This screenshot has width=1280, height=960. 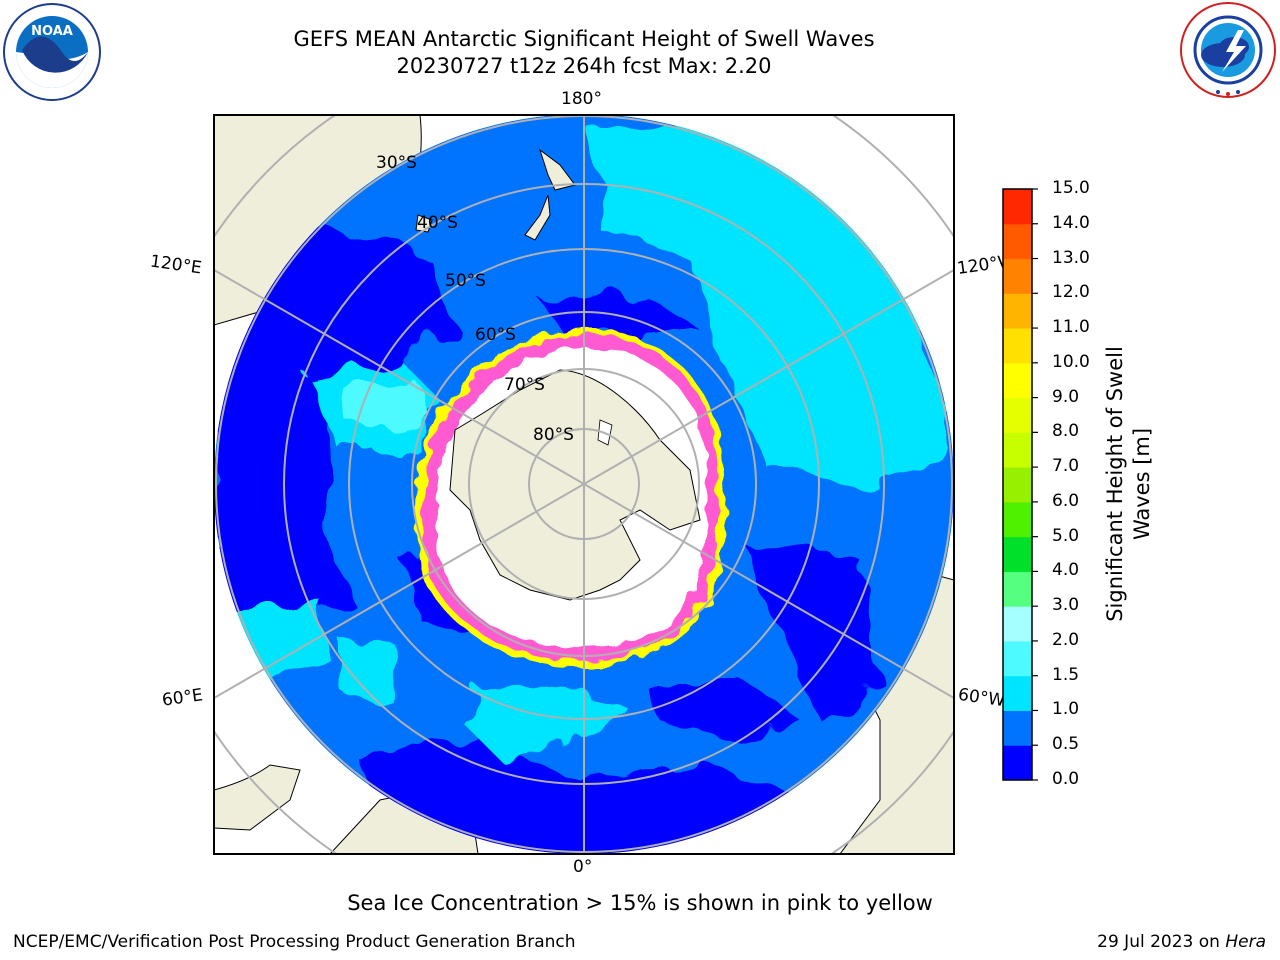 What do you see at coordinates (1071, 327) in the screenshot?
I see `colorbar-tick-label: 11.0` at bounding box center [1071, 327].